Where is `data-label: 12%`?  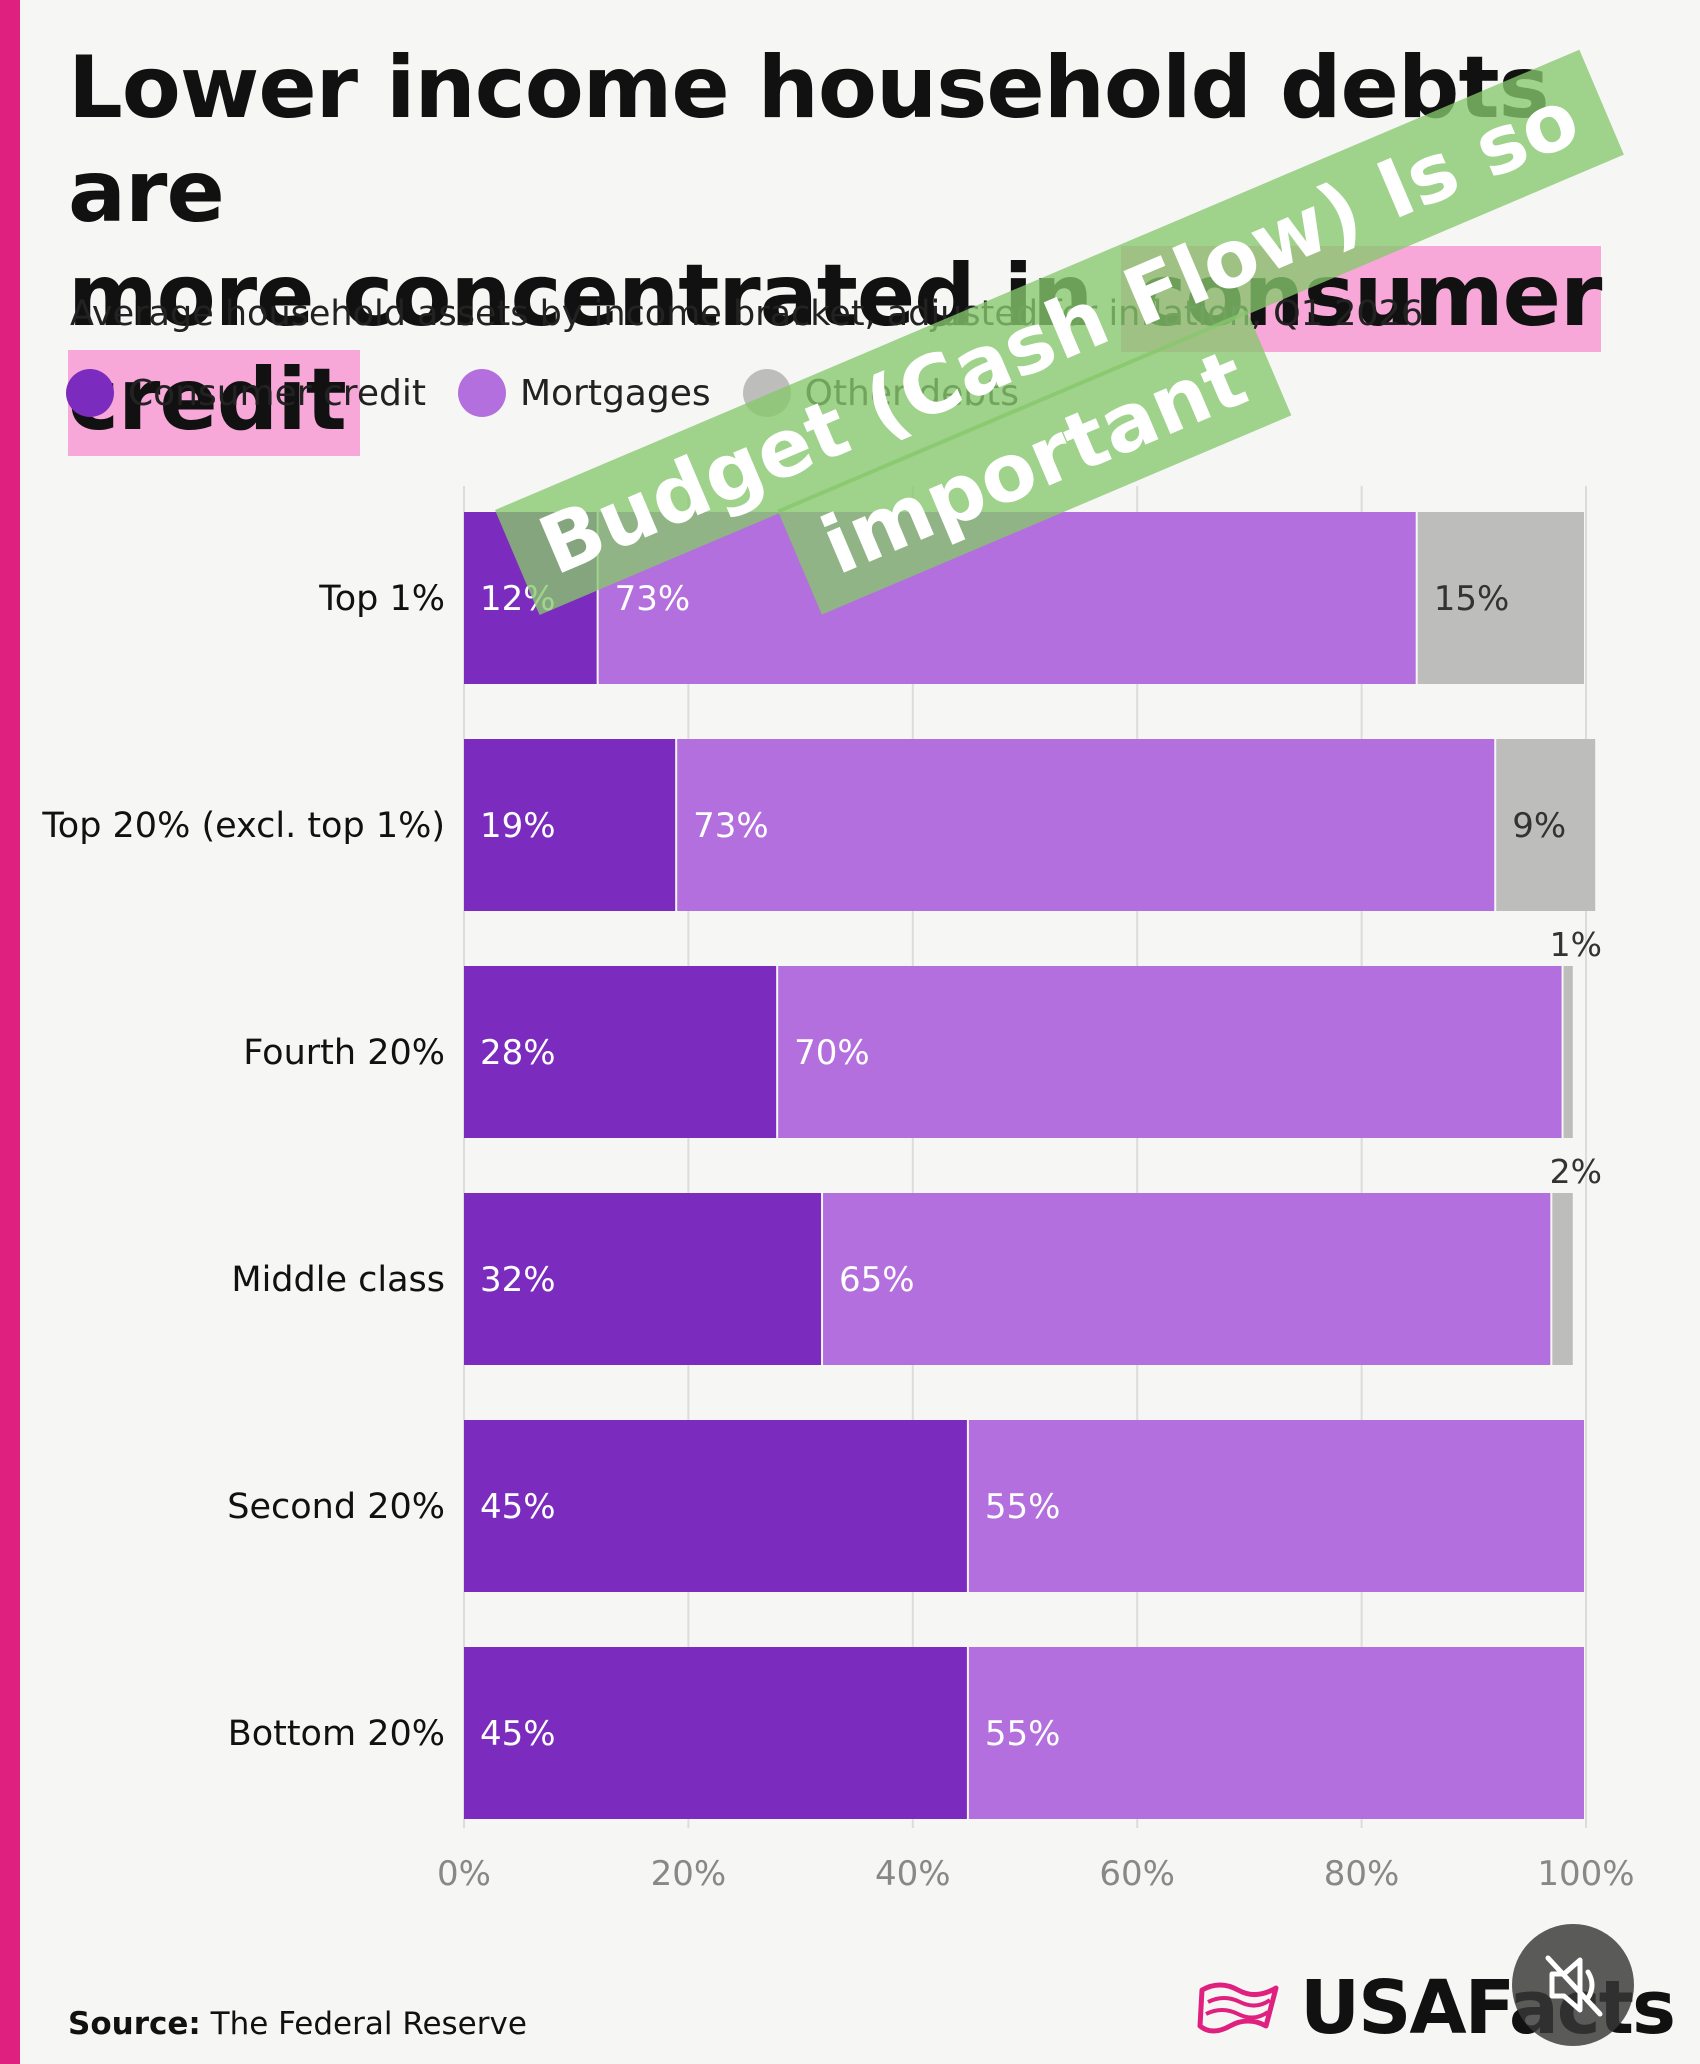 data-label: 12% is located at coordinates (518, 599).